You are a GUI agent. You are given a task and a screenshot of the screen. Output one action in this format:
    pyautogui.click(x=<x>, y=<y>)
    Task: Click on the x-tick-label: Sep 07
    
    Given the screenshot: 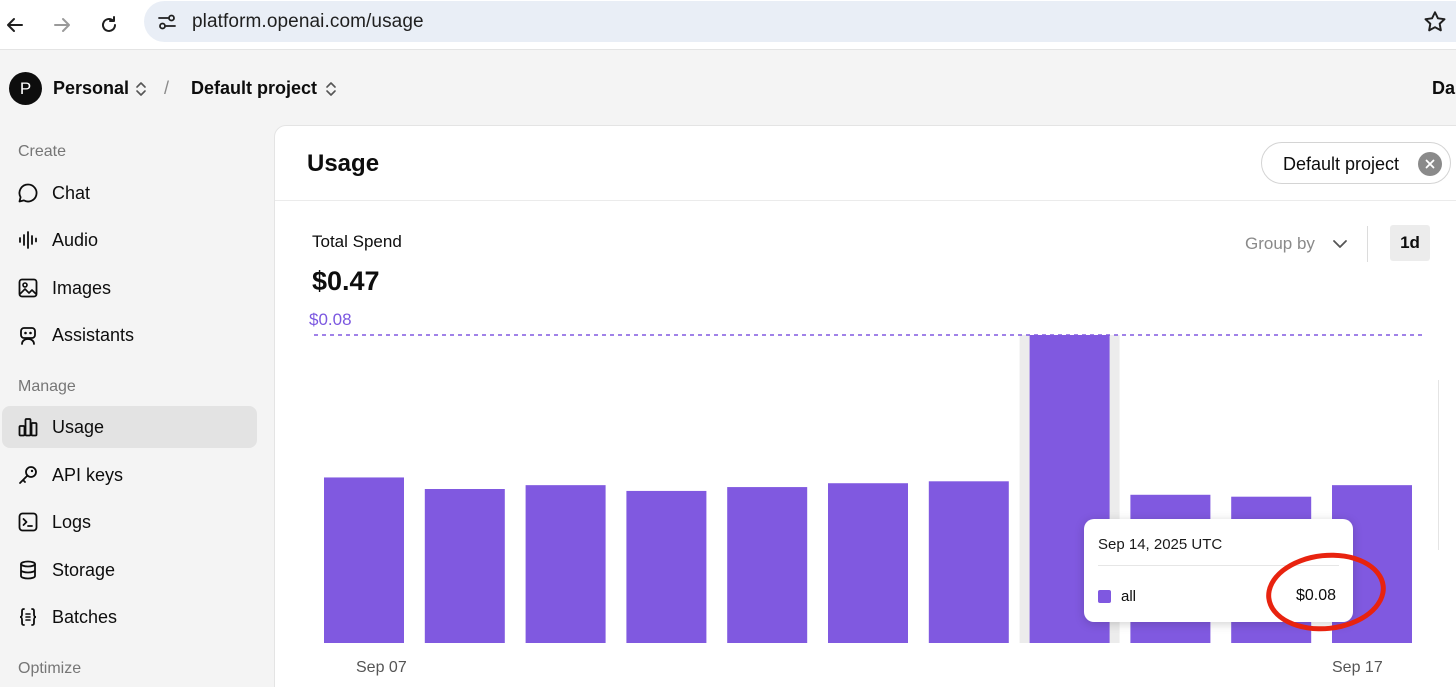 What is the action you would take?
    pyautogui.click(x=381, y=667)
    